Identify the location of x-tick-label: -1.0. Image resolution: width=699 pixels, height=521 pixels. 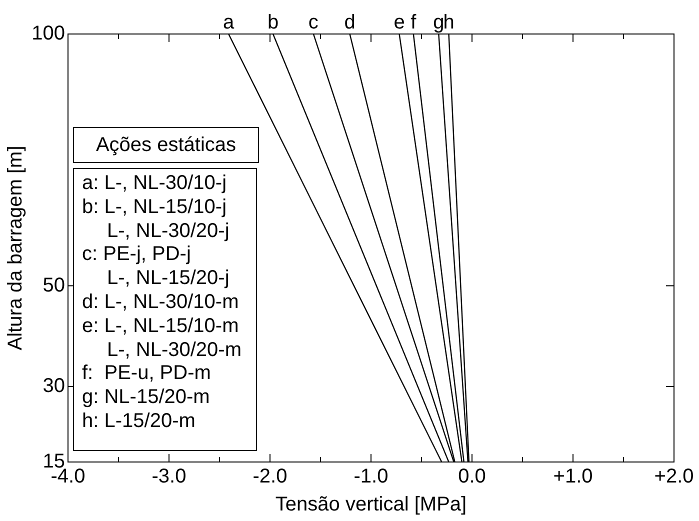
(371, 477).